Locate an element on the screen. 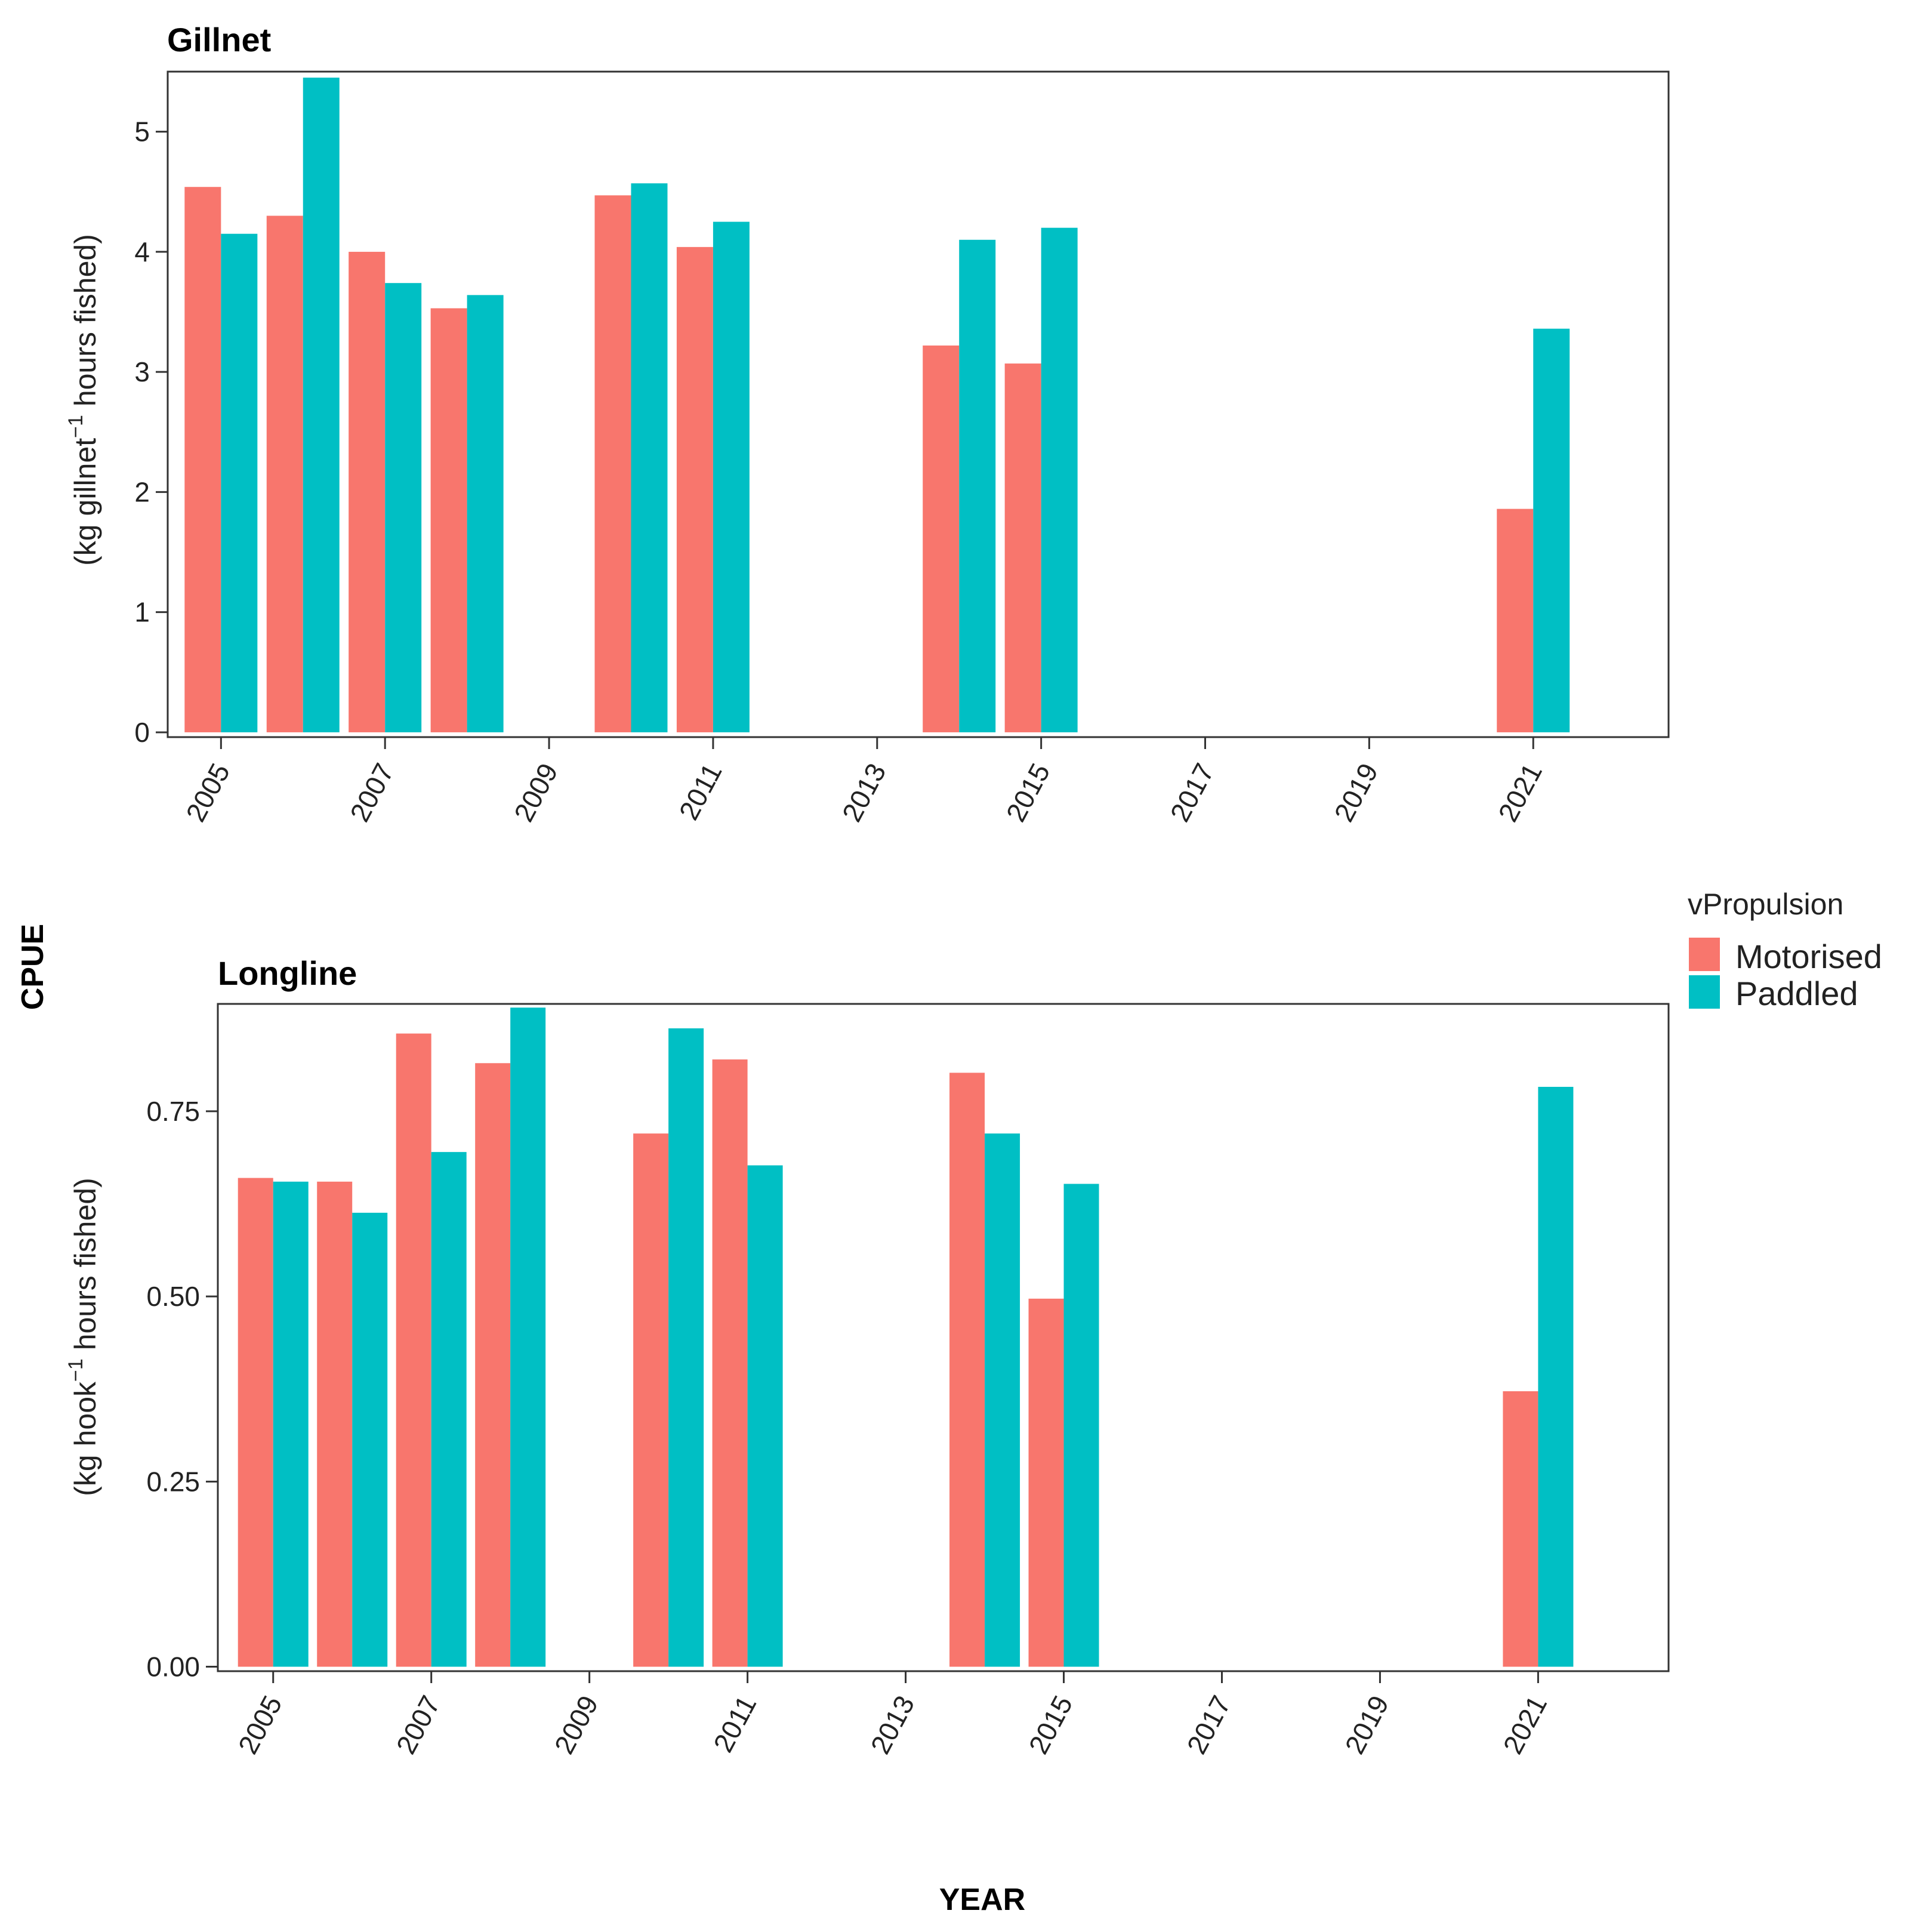  gillnet-x-tick-label: 2015 is located at coordinates (1028, 792).